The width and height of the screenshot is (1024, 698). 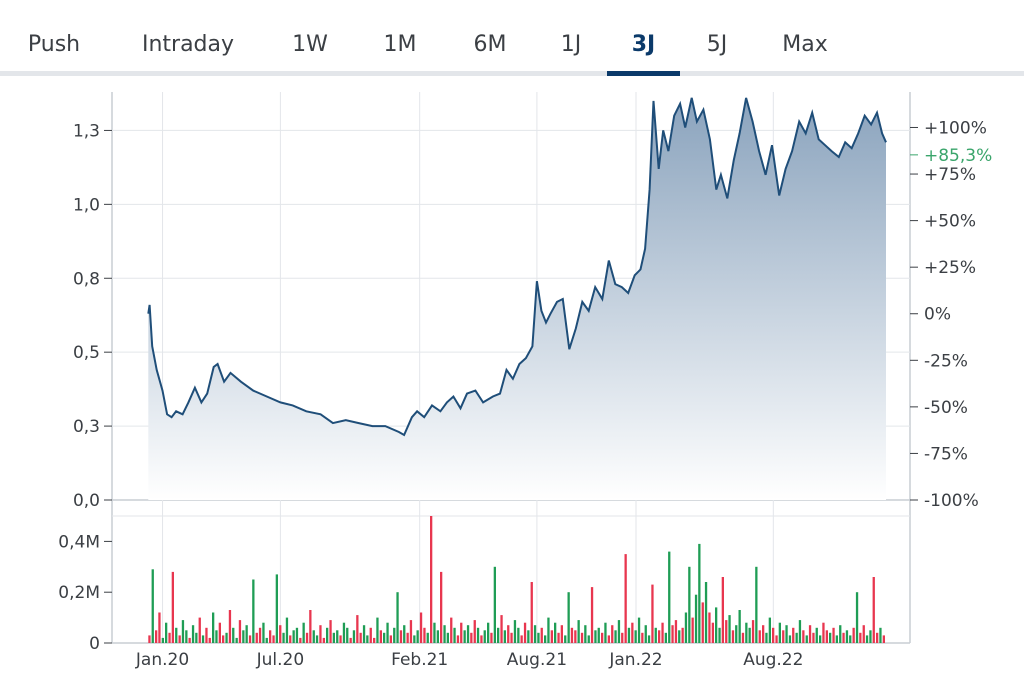 What do you see at coordinates (537, 660) in the screenshot?
I see `x-tick-label: Aug.21` at bounding box center [537, 660].